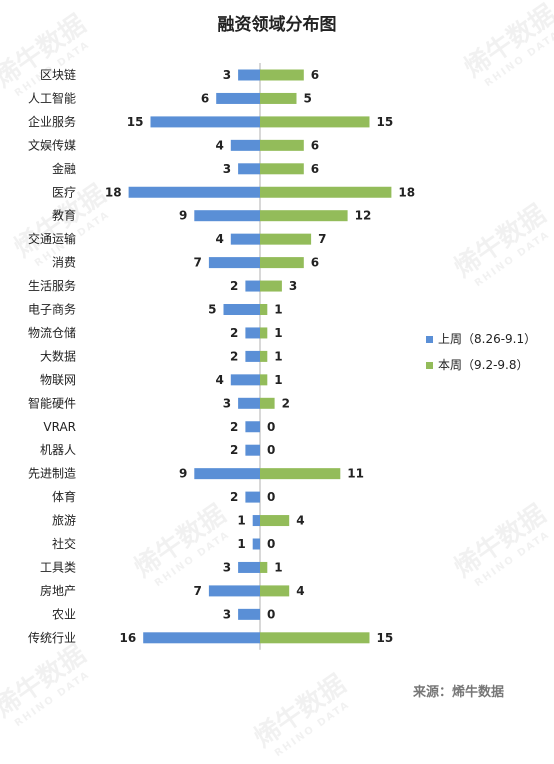 The width and height of the screenshot is (554, 764). Describe the element at coordinates (308, 98) in the screenshot. I see `data-label-this-week: 5` at that location.